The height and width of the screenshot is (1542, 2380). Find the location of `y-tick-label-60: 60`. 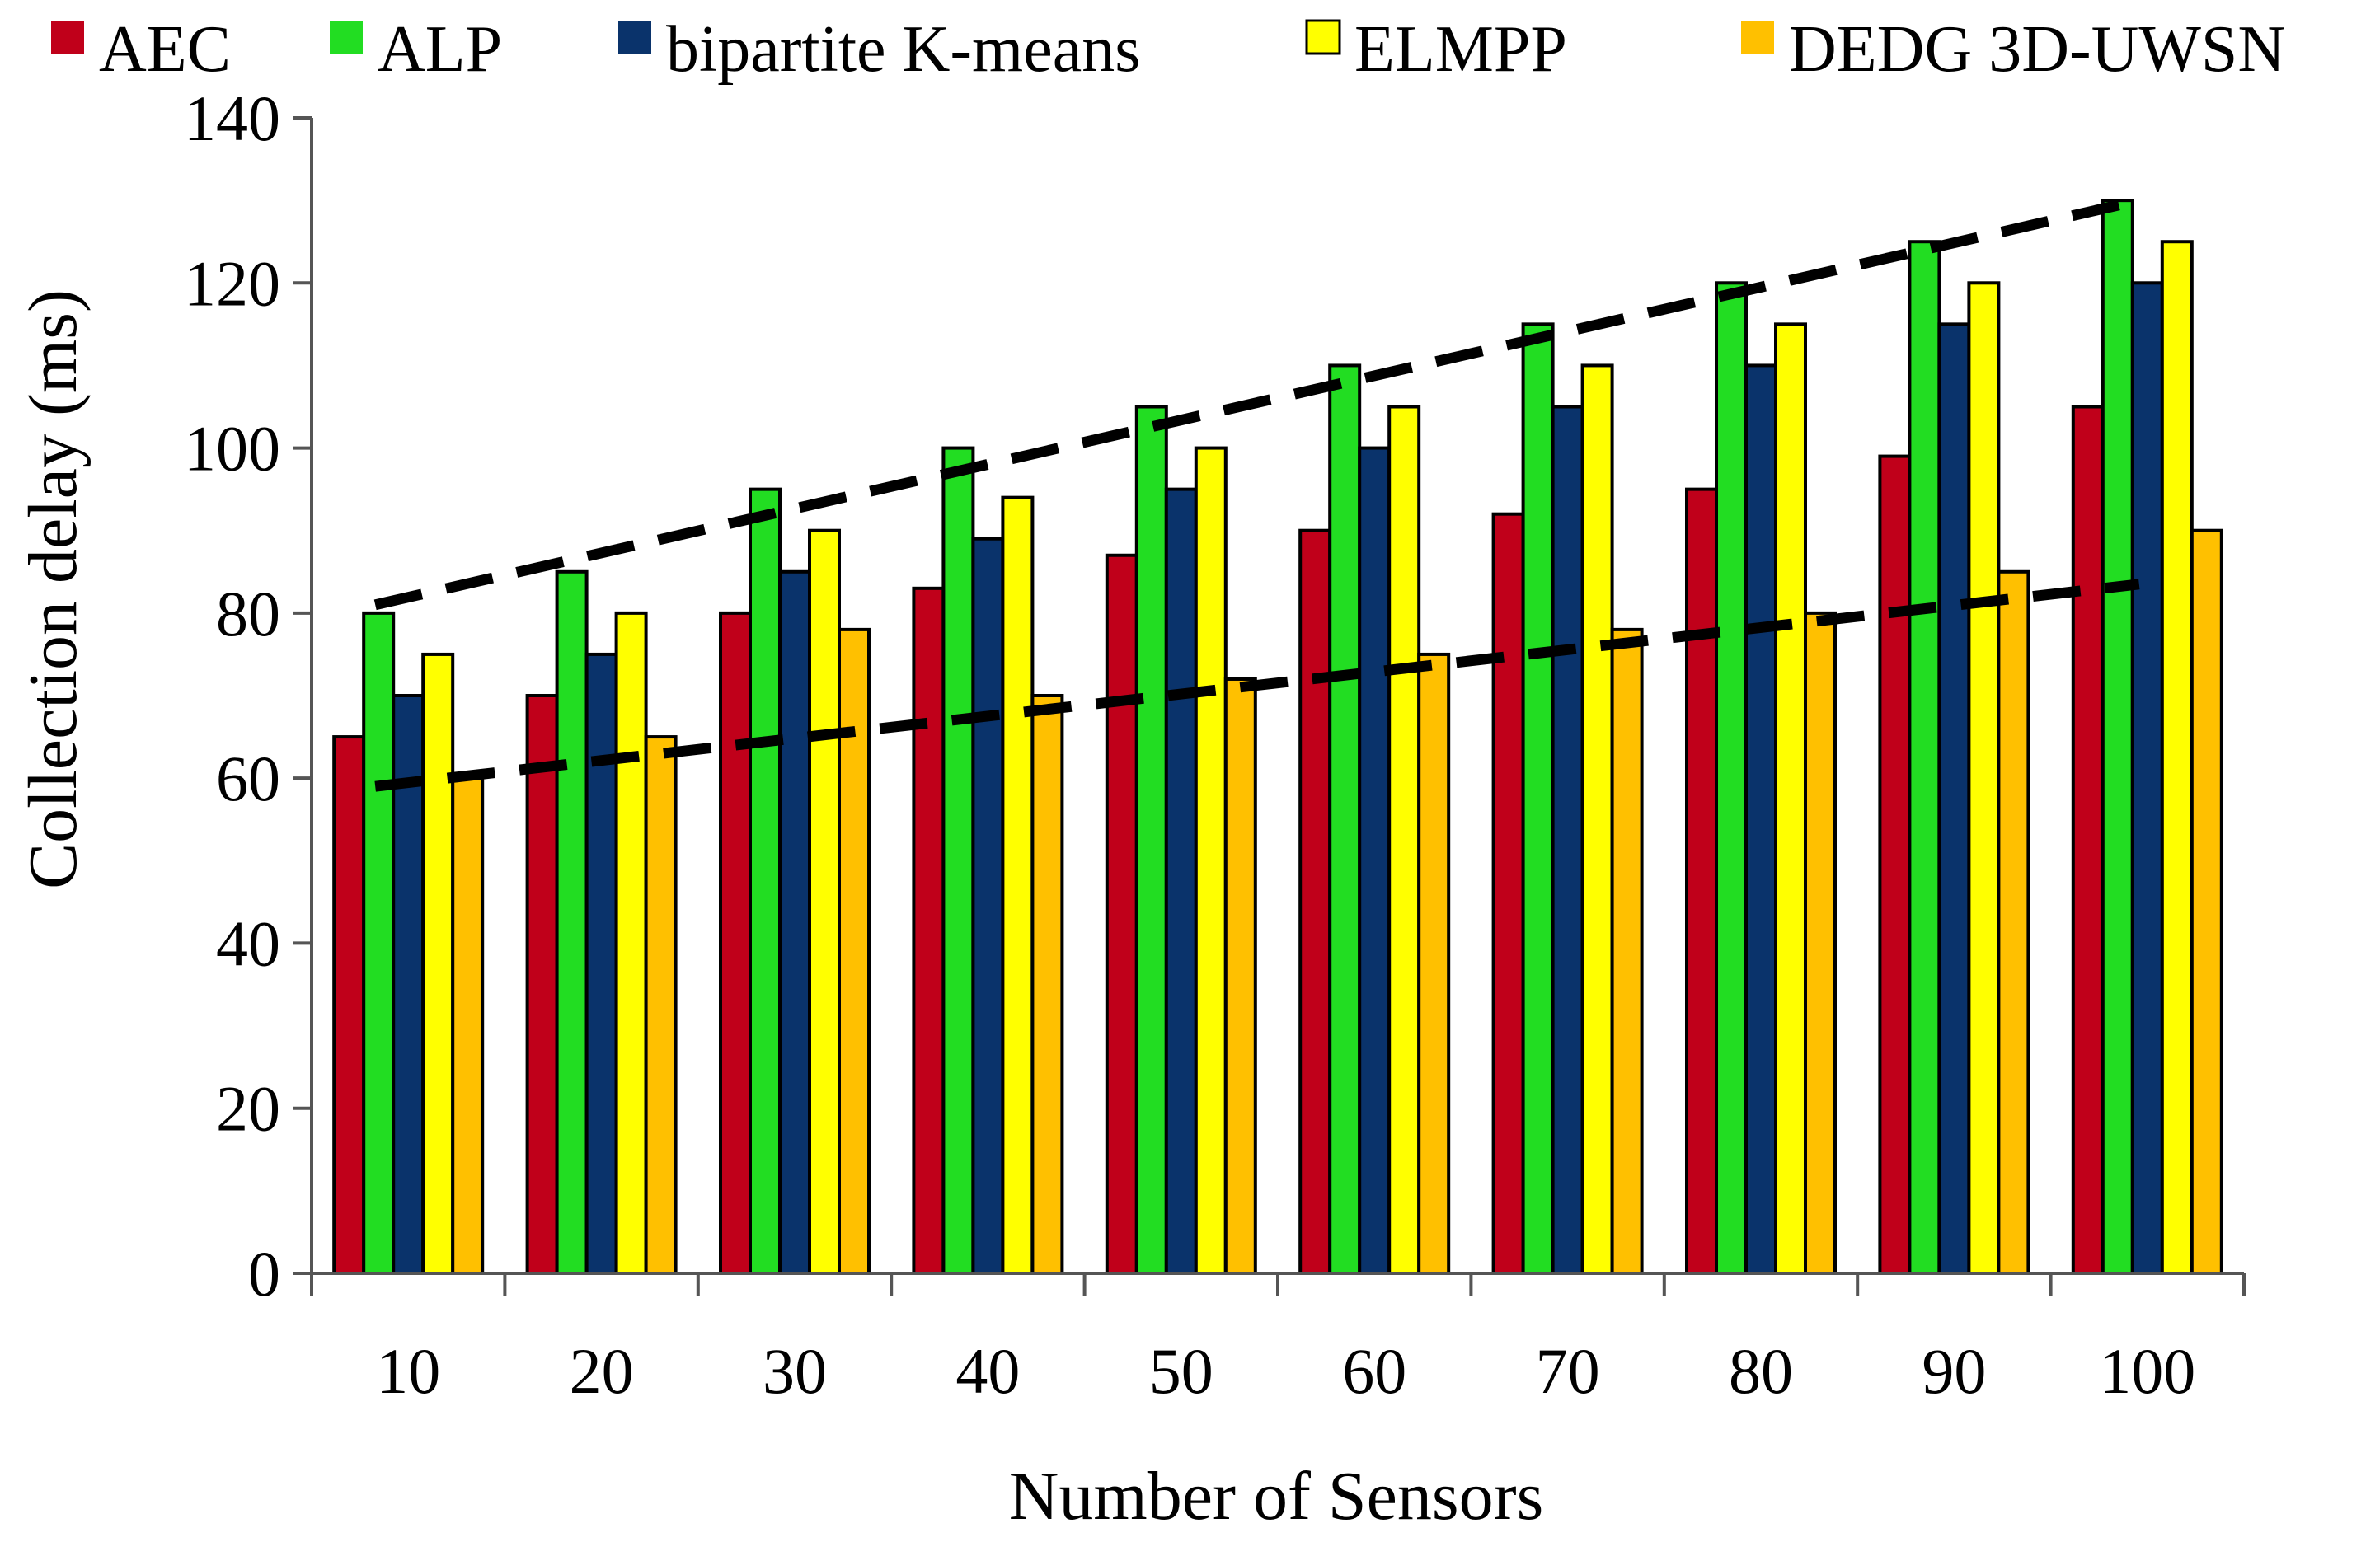

y-tick-label-60: 60 is located at coordinates (248, 778).